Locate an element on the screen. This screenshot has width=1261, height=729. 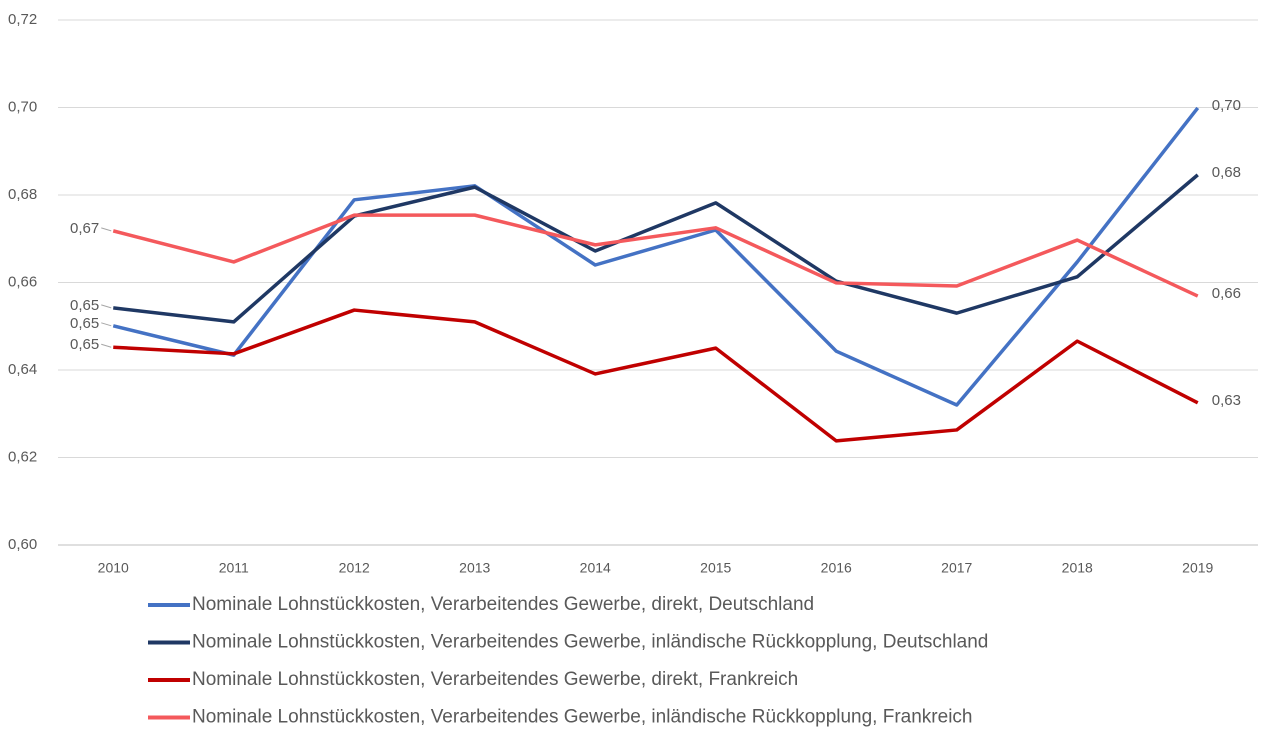
data-label: 0,67 is located at coordinates (84, 228).